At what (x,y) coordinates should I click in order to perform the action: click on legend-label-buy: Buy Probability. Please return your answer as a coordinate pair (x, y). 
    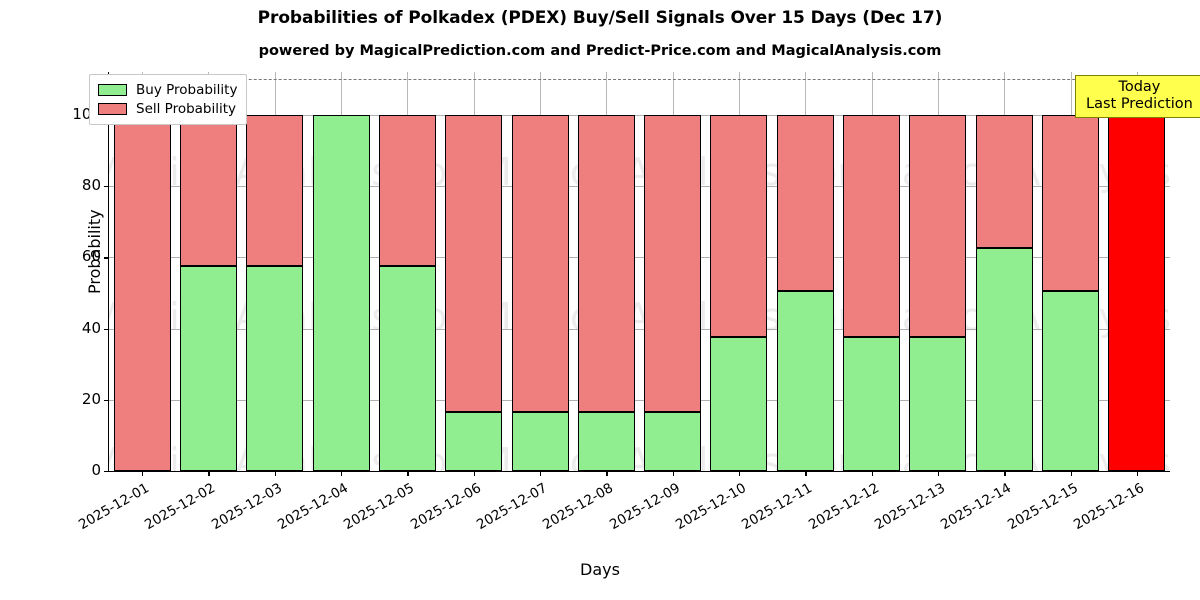
    Looking at the image, I should click on (187, 89).